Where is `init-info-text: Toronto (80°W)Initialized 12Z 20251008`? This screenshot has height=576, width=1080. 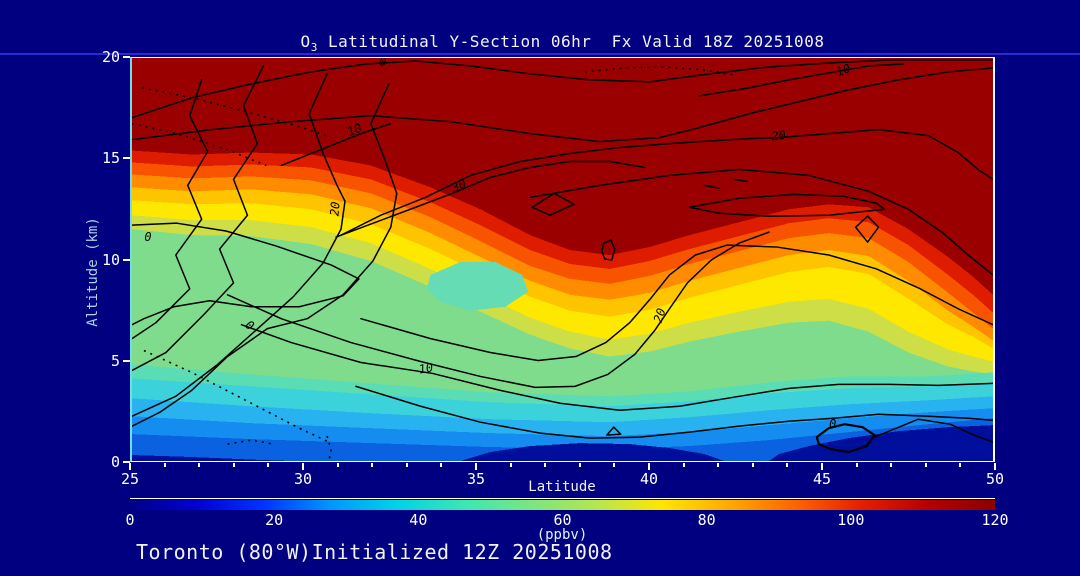
init-info-text: Toronto (80°W)Initialized 12Z 20251008 is located at coordinates (374, 552).